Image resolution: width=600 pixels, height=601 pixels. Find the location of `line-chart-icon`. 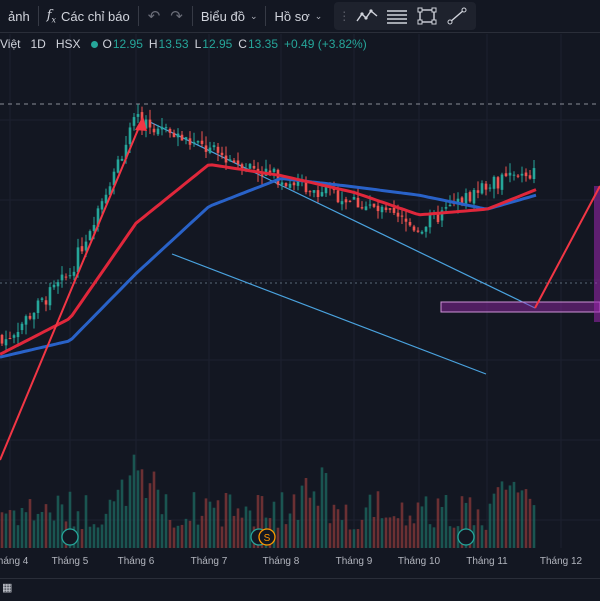

line-chart-icon is located at coordinates (367, 16).